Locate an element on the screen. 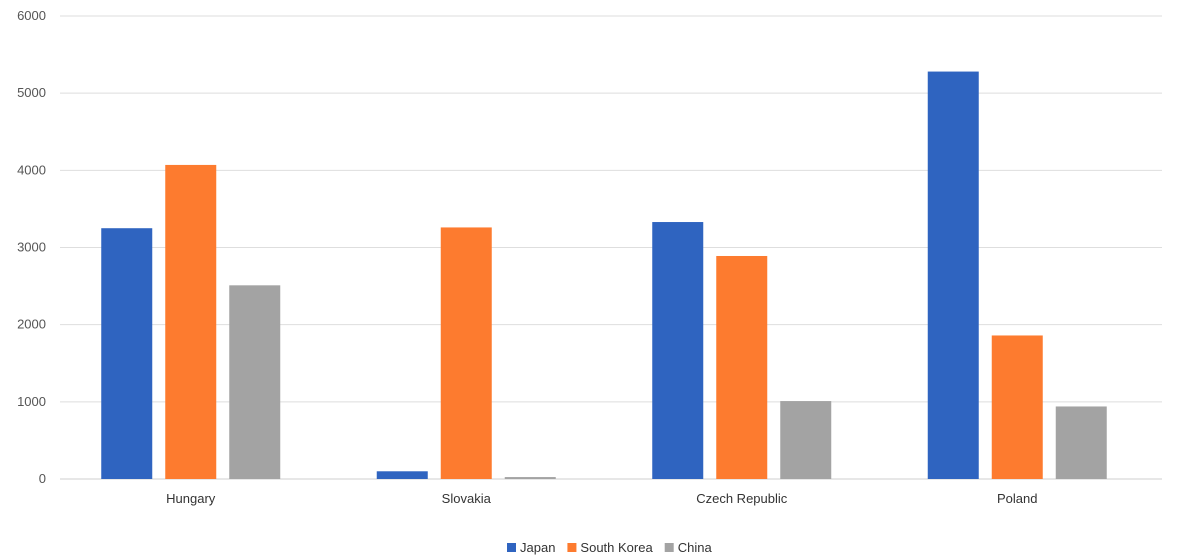 Image resolution: width=1187 pixels, height=560 pixels. bar-japan-czech-republic is located at coordinates (678, 350).